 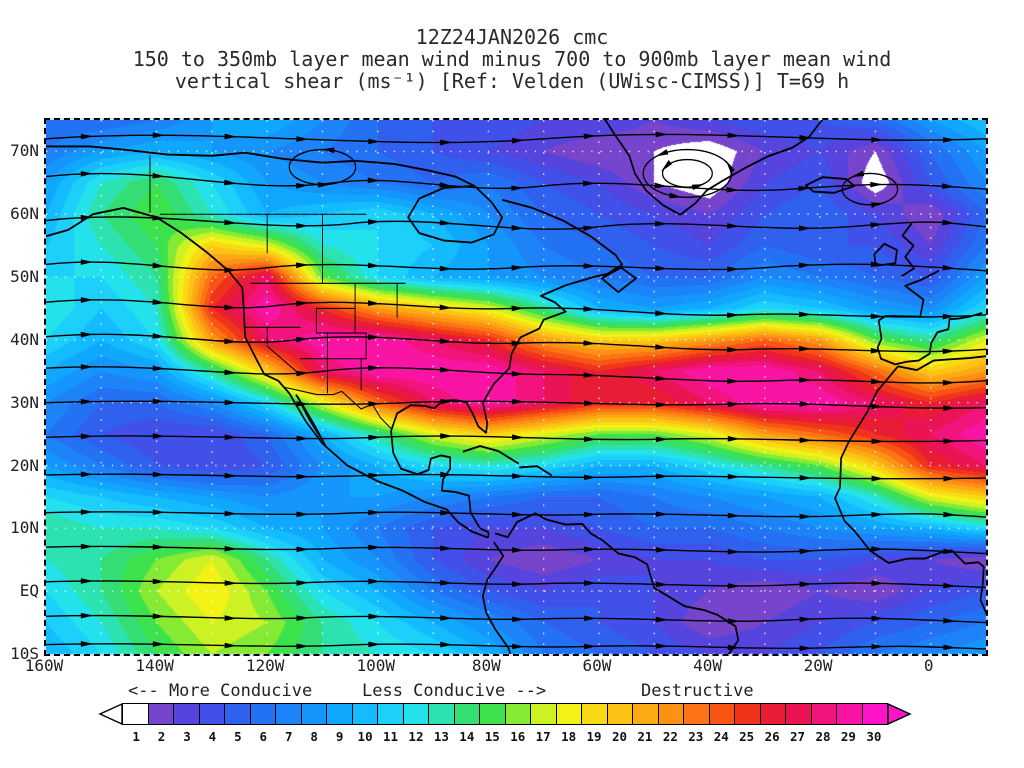 I want to click on colorbar-number: 18, so click(x=569, y=736).